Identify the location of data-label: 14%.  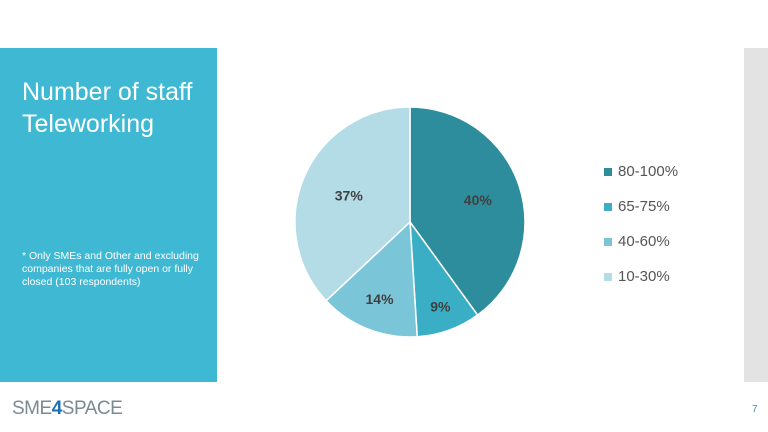
(380, 299).